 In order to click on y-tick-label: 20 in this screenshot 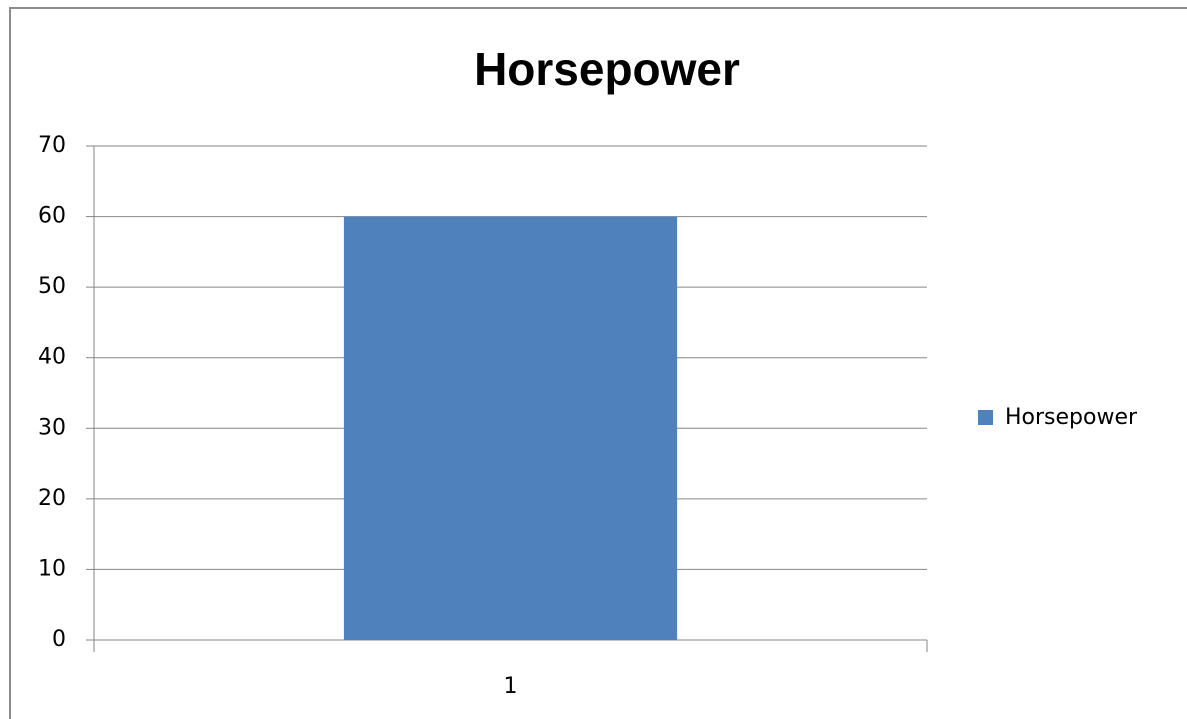, I will do `click(52, 498)`.